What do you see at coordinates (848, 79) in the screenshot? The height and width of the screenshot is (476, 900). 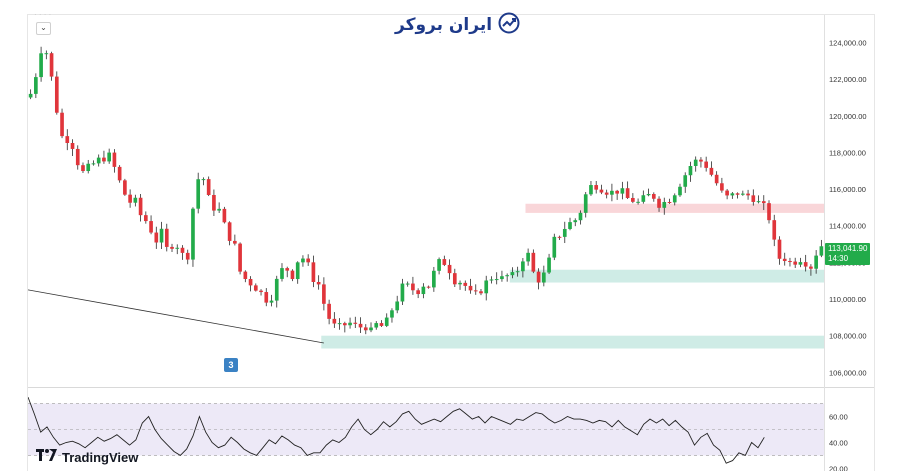 I see `price-tick-label: 122,000.00` at bounding box center [848, 79].